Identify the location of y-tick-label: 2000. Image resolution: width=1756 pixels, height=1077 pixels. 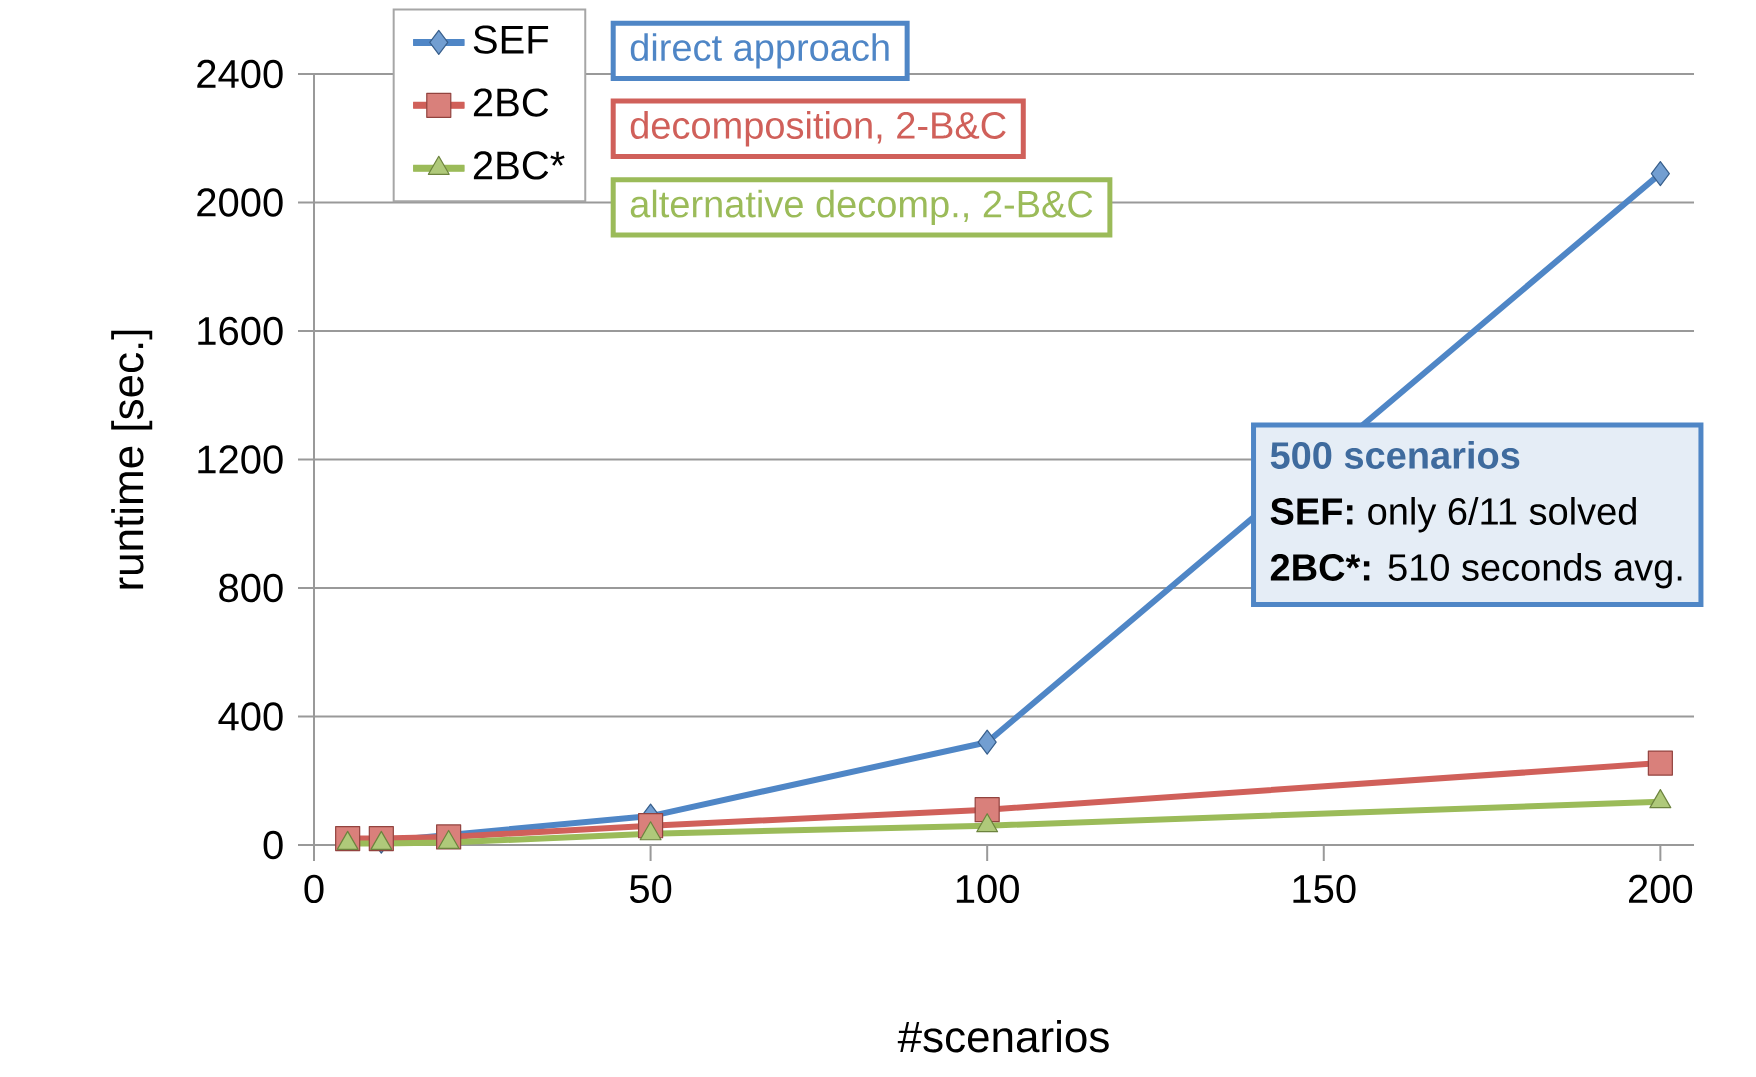
(240, 202).